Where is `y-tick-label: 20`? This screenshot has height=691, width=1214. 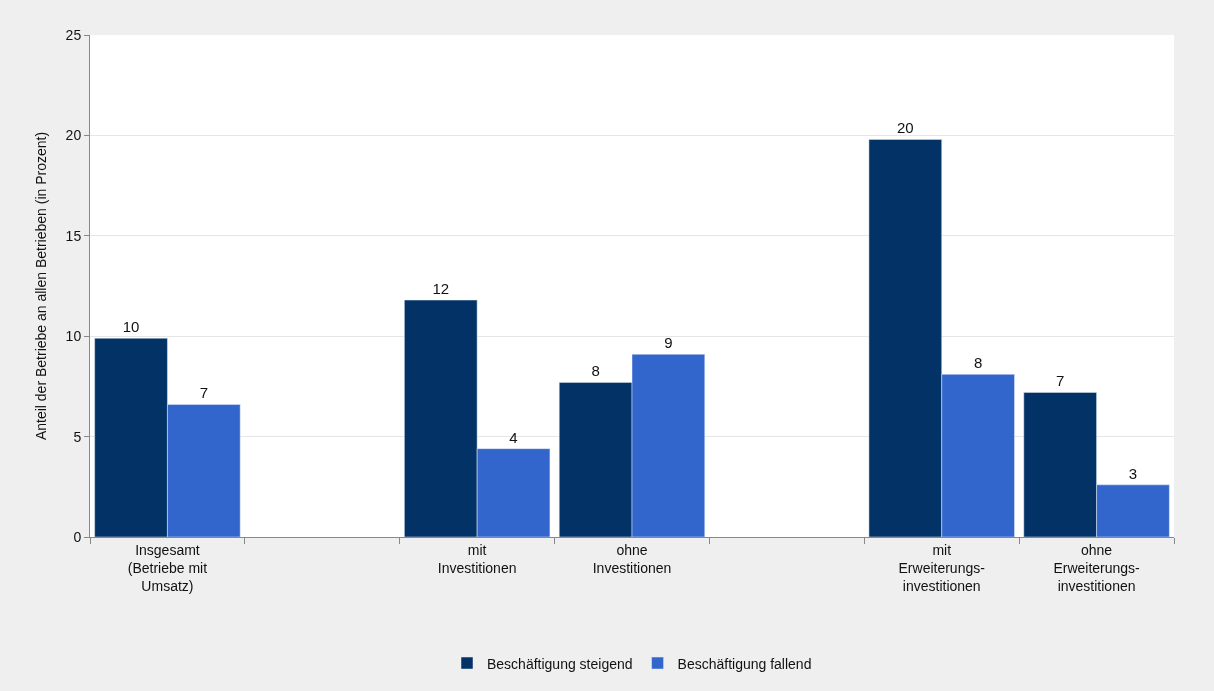
y-tick-label: 20 is located at coordinates (73, 135).